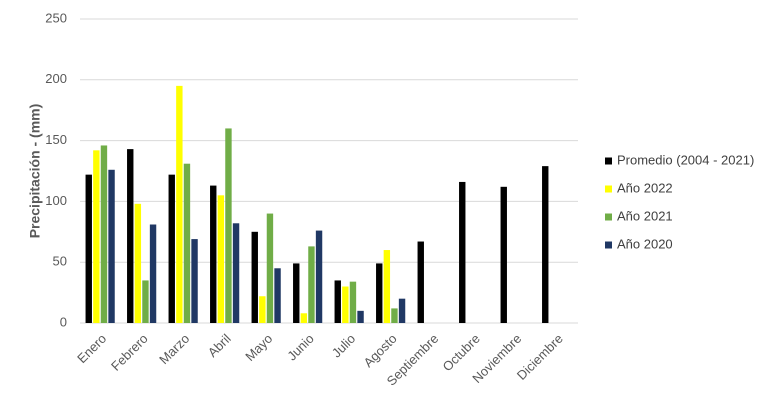 The image size is (775, 402). Describe the element at coordinates (540, 357) in the screenshot. I see `x-tick-label: Diciembre` at that location.